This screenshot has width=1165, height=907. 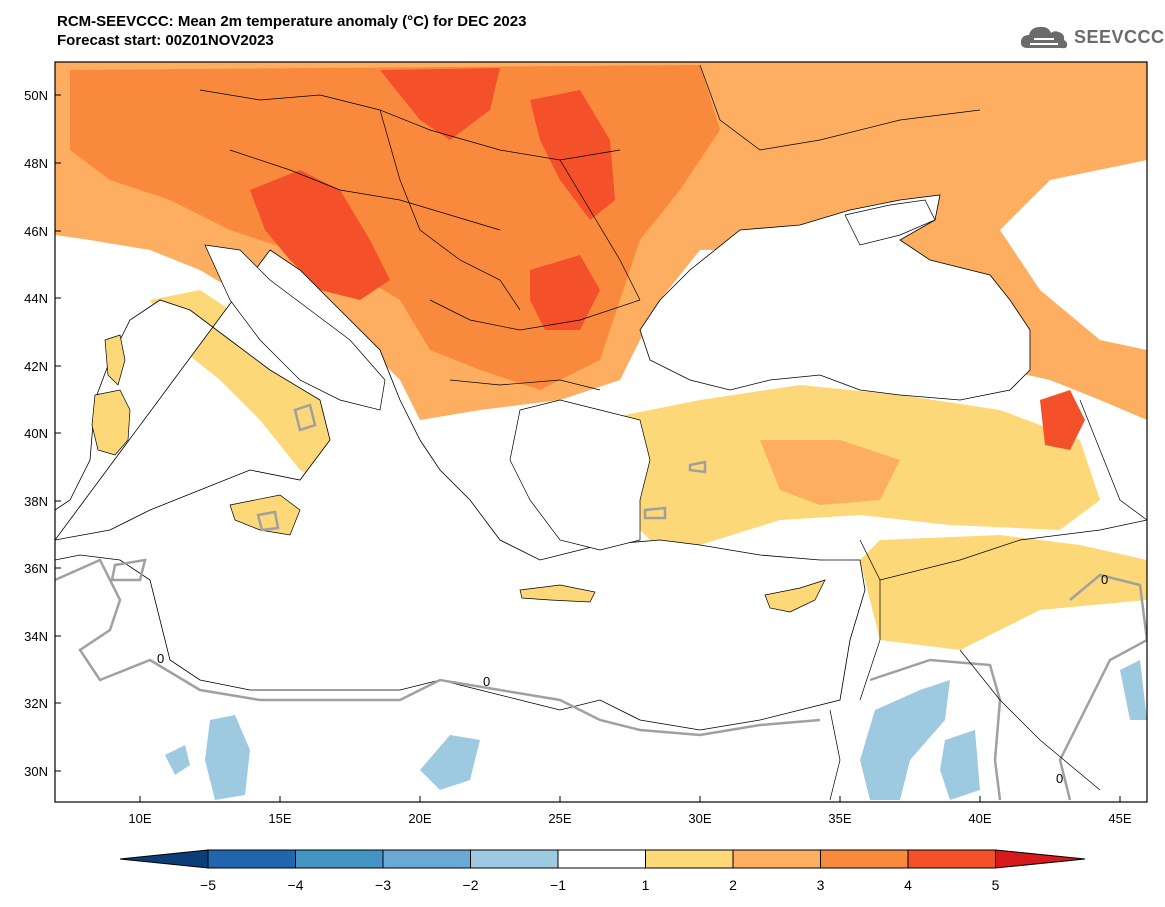 I want to click on anomaly-band-4-5-caucasus, so click(x=1062, y=420).